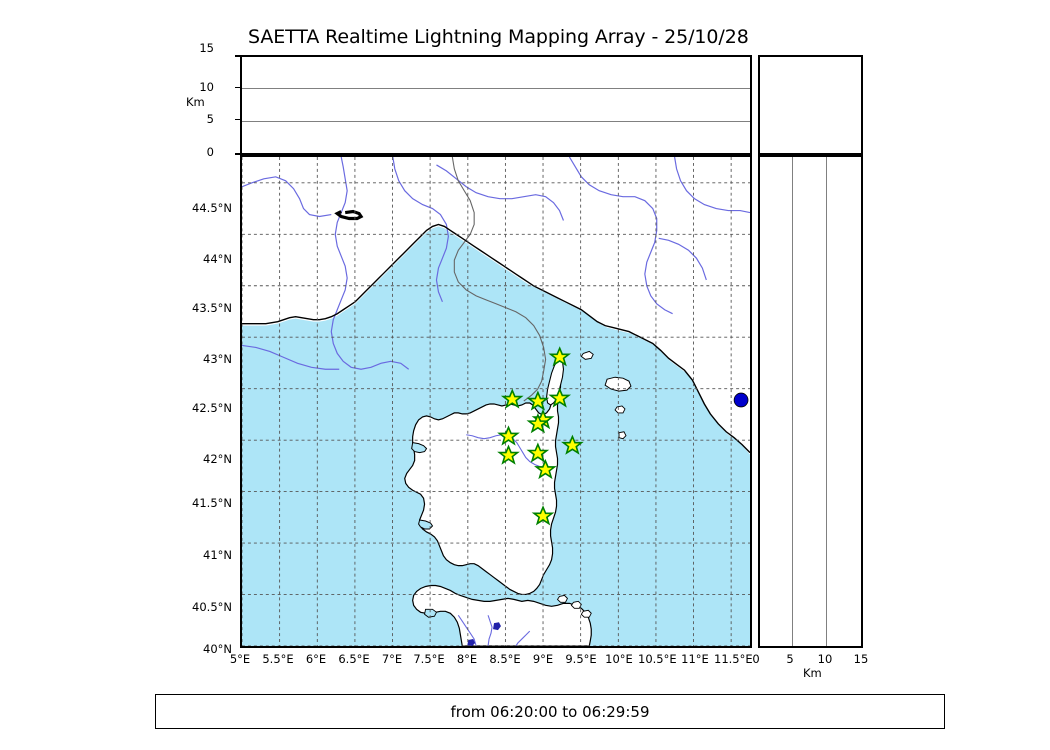  Describe the element at coordinates (212, 208) in the screenshot. I see `map-ytick-44.5N: 44.5°N` at that location.